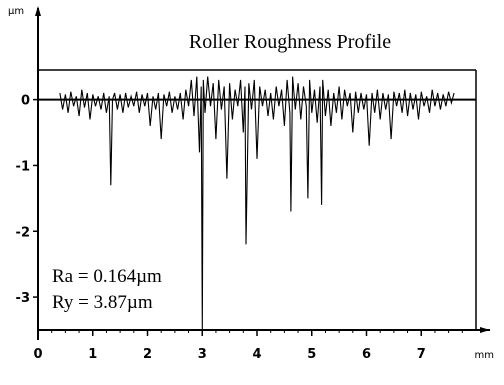  I want to click on y-tick-label: 0, so click(25, 101).